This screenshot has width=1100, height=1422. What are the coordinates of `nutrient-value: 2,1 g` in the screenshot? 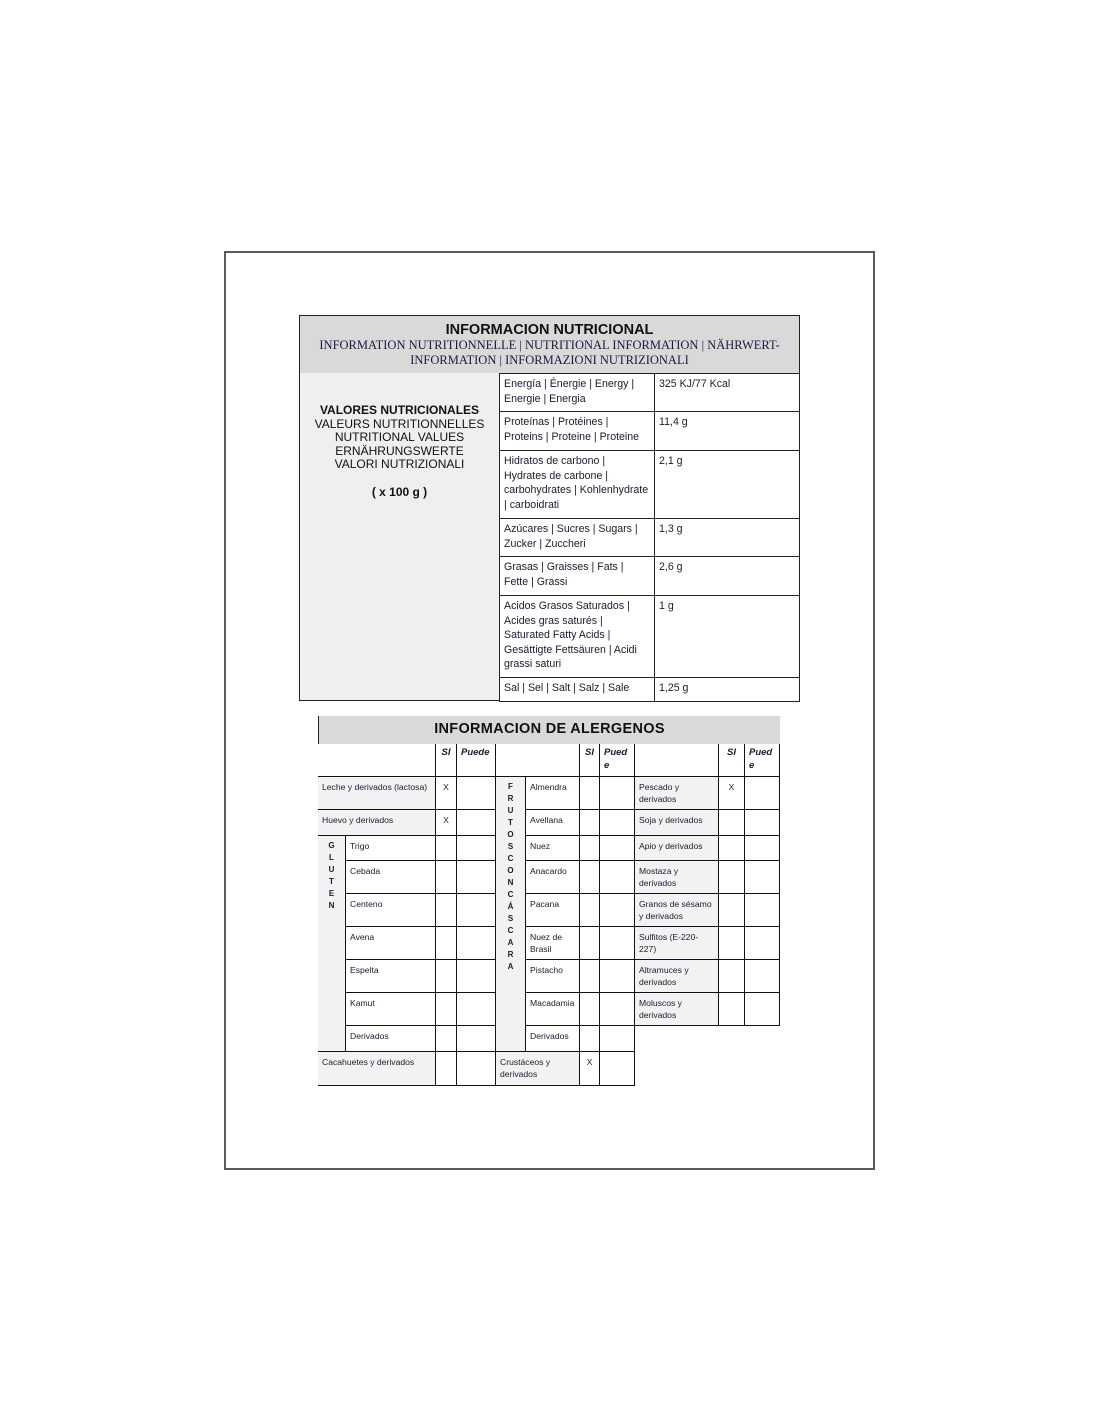 It's located at (727, 484).